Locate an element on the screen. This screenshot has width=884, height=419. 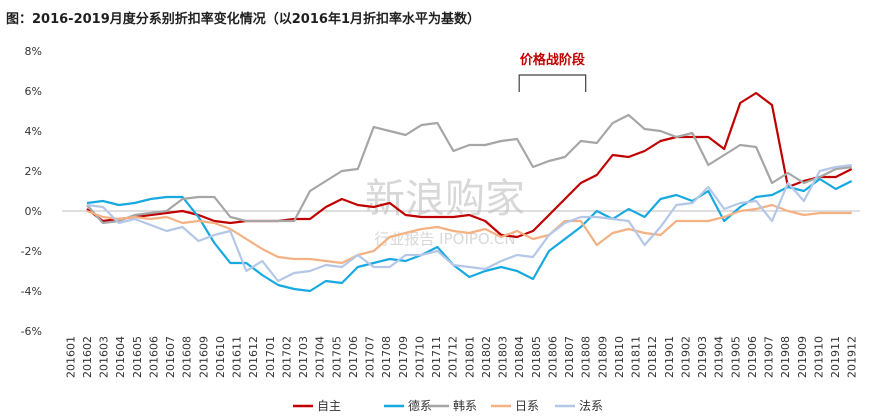
x-tick-label: 201709 is located at coordinates (403, 357).